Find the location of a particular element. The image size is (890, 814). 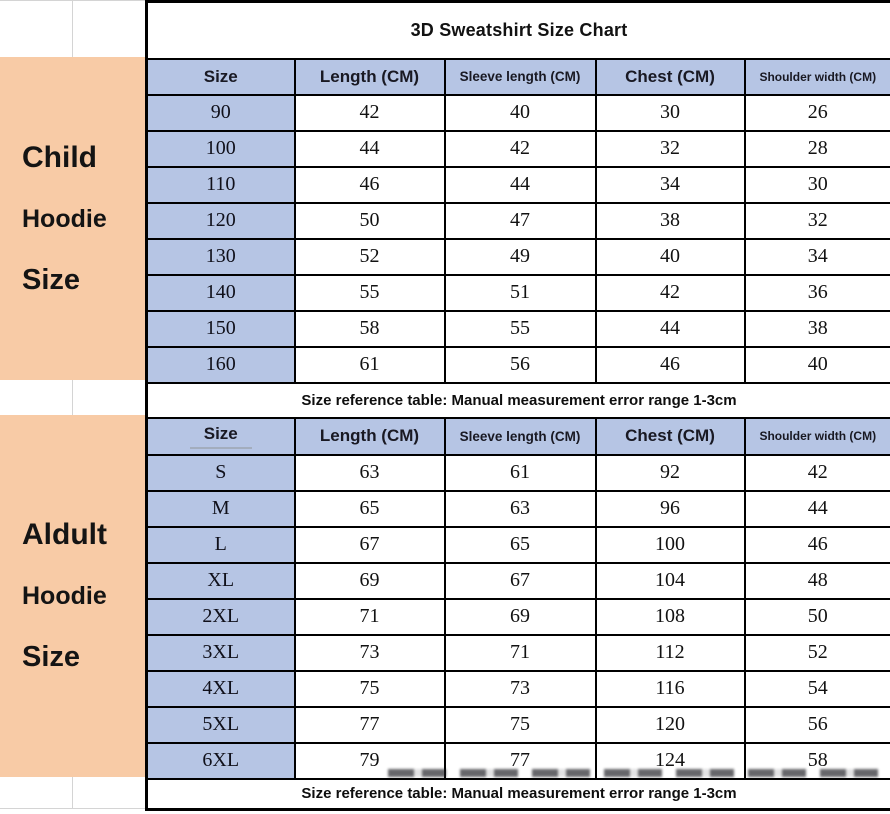

table-row: 120 50 47 38 32 is located at coordinates (517, 220).